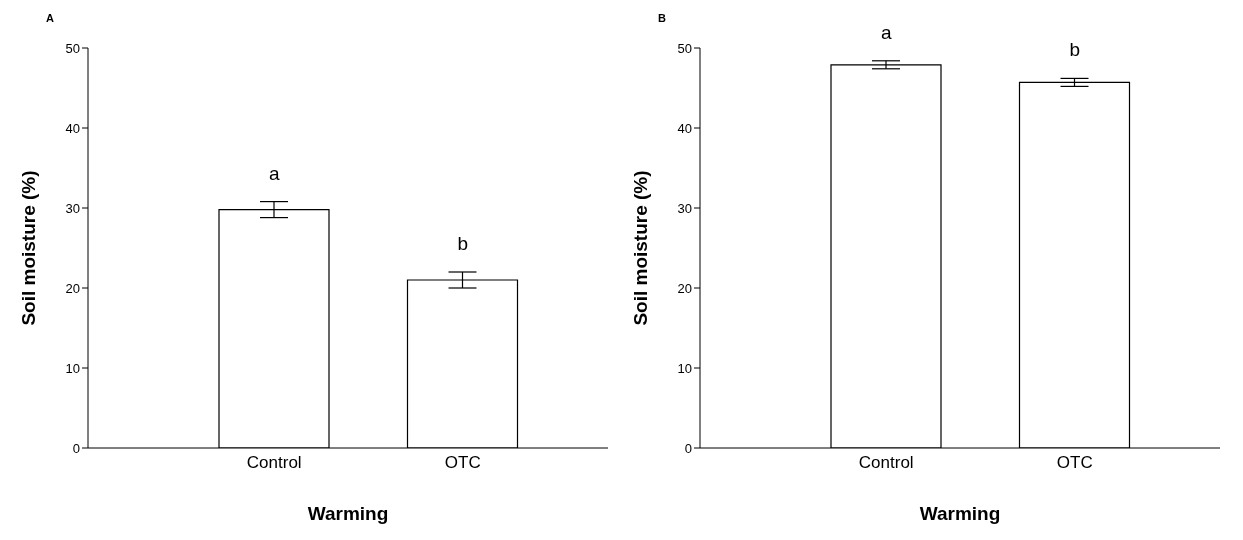 The image size is (1243, 540). What do you see at coordinates (50, 18) in the screenshot?
I see `chart-title: A` at bounding box center [50, 18].